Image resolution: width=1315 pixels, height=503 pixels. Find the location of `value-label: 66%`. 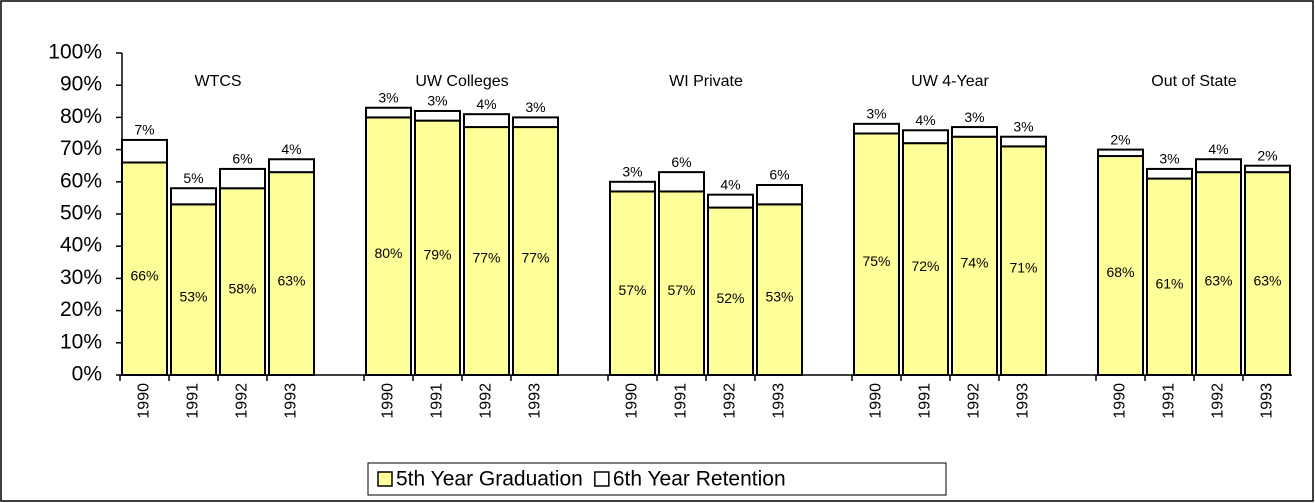

value-label: 66% is located at coordinates (144, 275).